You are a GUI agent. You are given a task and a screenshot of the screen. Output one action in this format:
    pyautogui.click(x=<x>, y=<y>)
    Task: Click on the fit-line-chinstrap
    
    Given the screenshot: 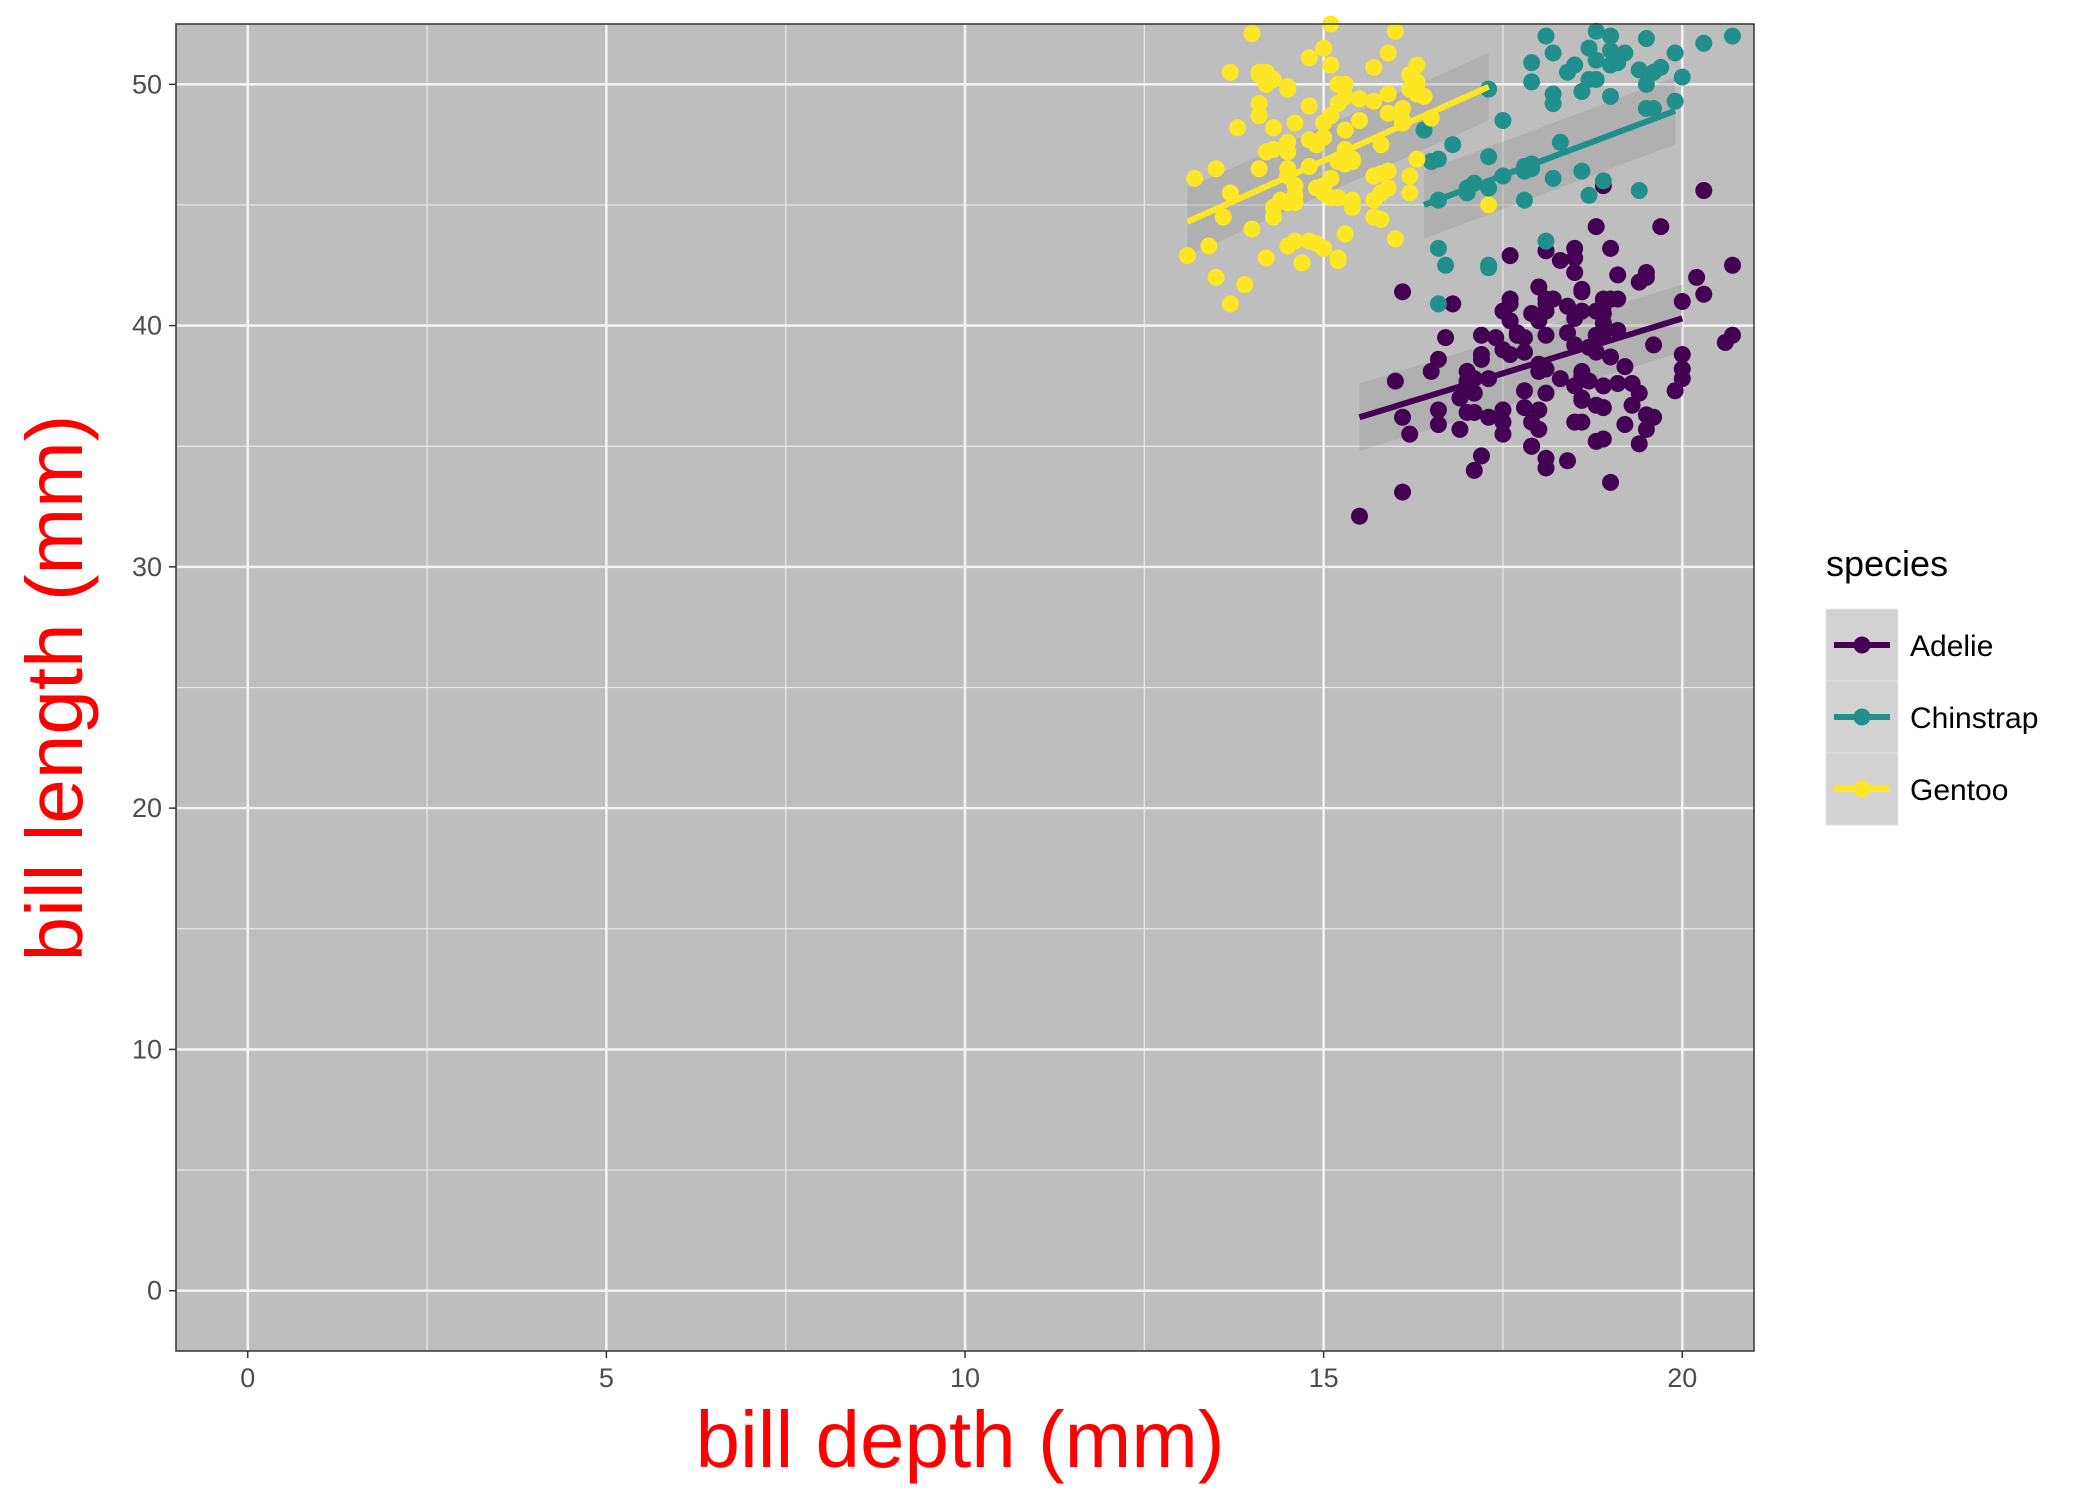 What is the action you would take?
    pyautogui.click(x=1550, y=158)
    